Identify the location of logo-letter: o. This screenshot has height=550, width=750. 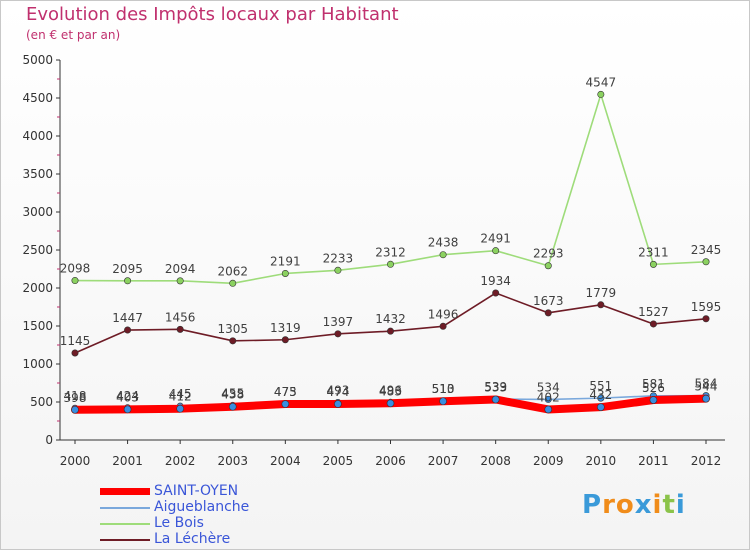
(625, 505).